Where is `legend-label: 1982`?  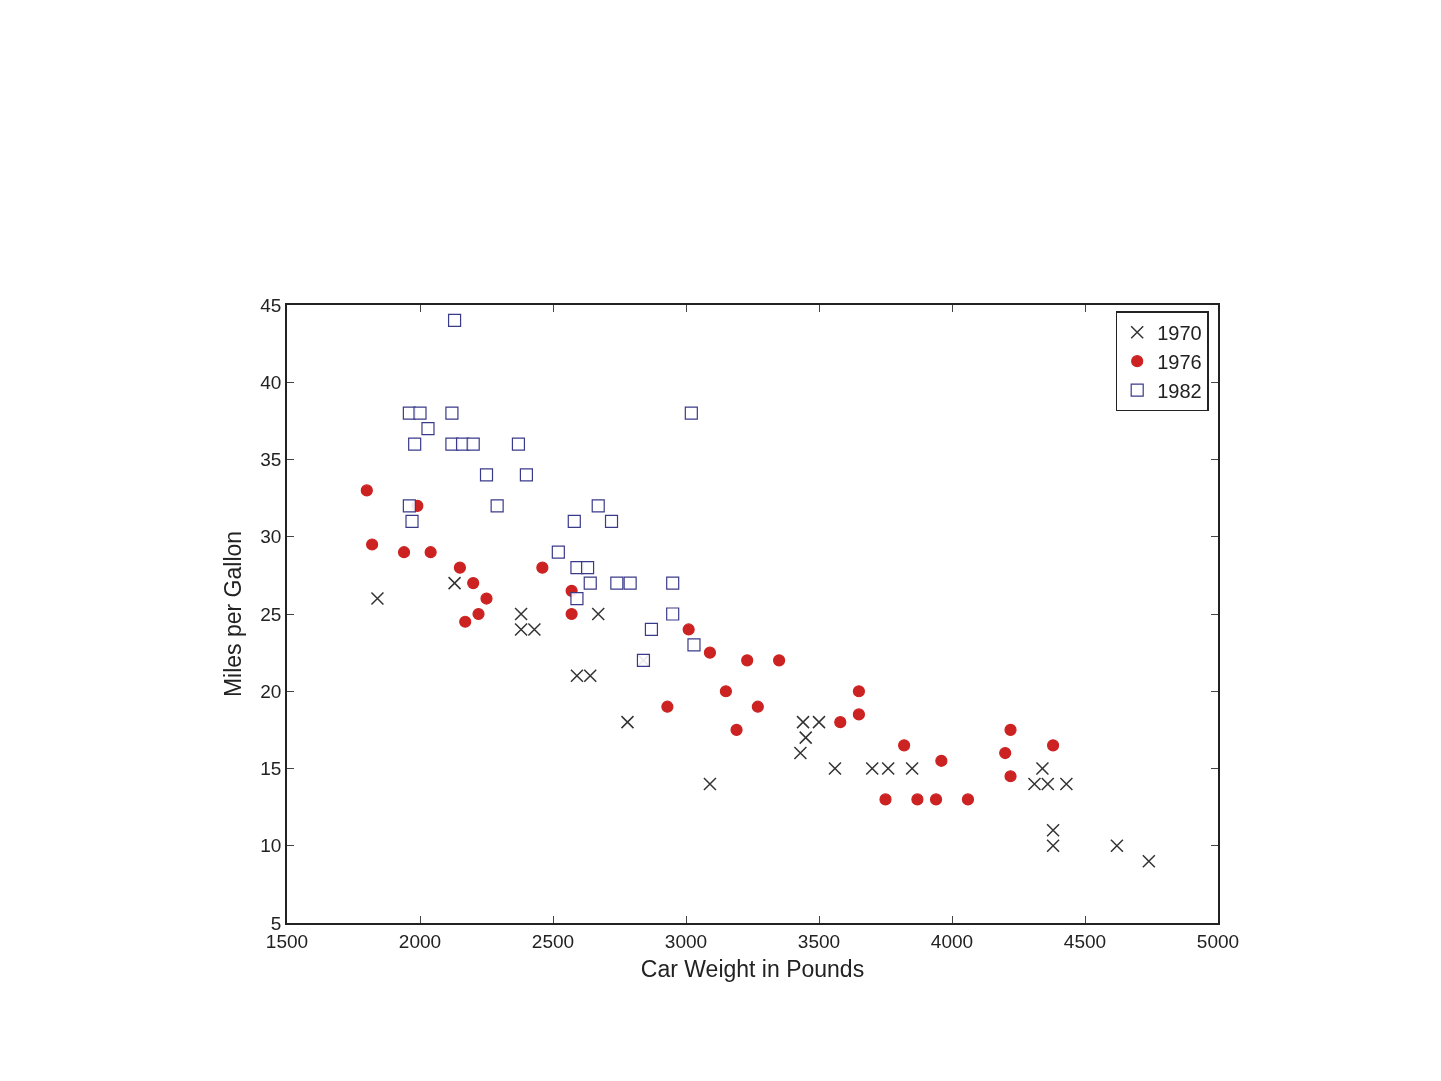
legend-label: 1982 is located at coordinates (1179, 390).